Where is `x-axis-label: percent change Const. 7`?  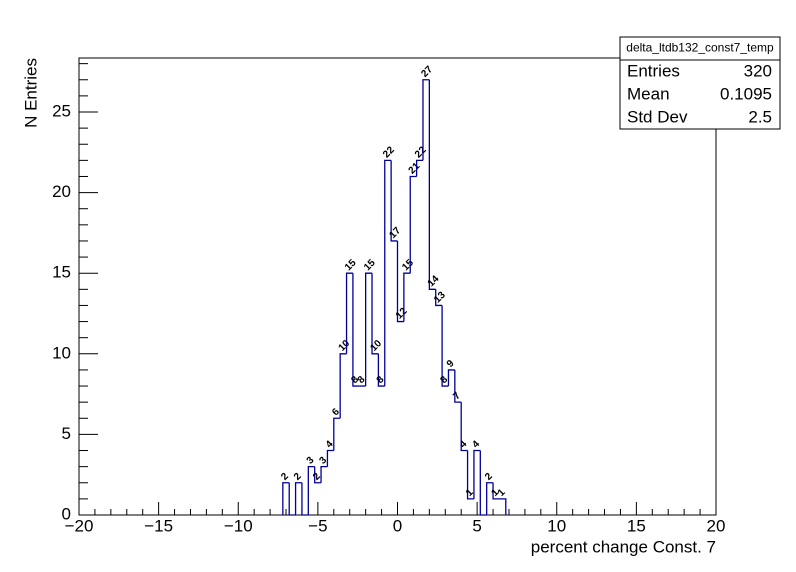 x-axis-label: percent change Const. 7 is located at coordinates (623, 546).